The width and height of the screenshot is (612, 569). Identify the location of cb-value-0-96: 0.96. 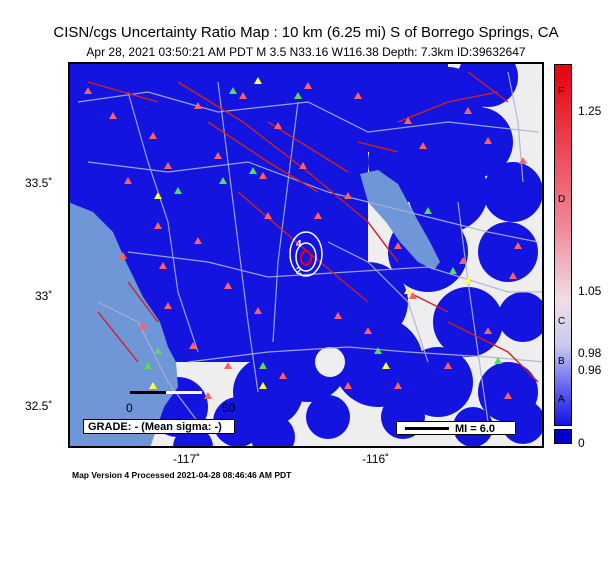
(590, 370).